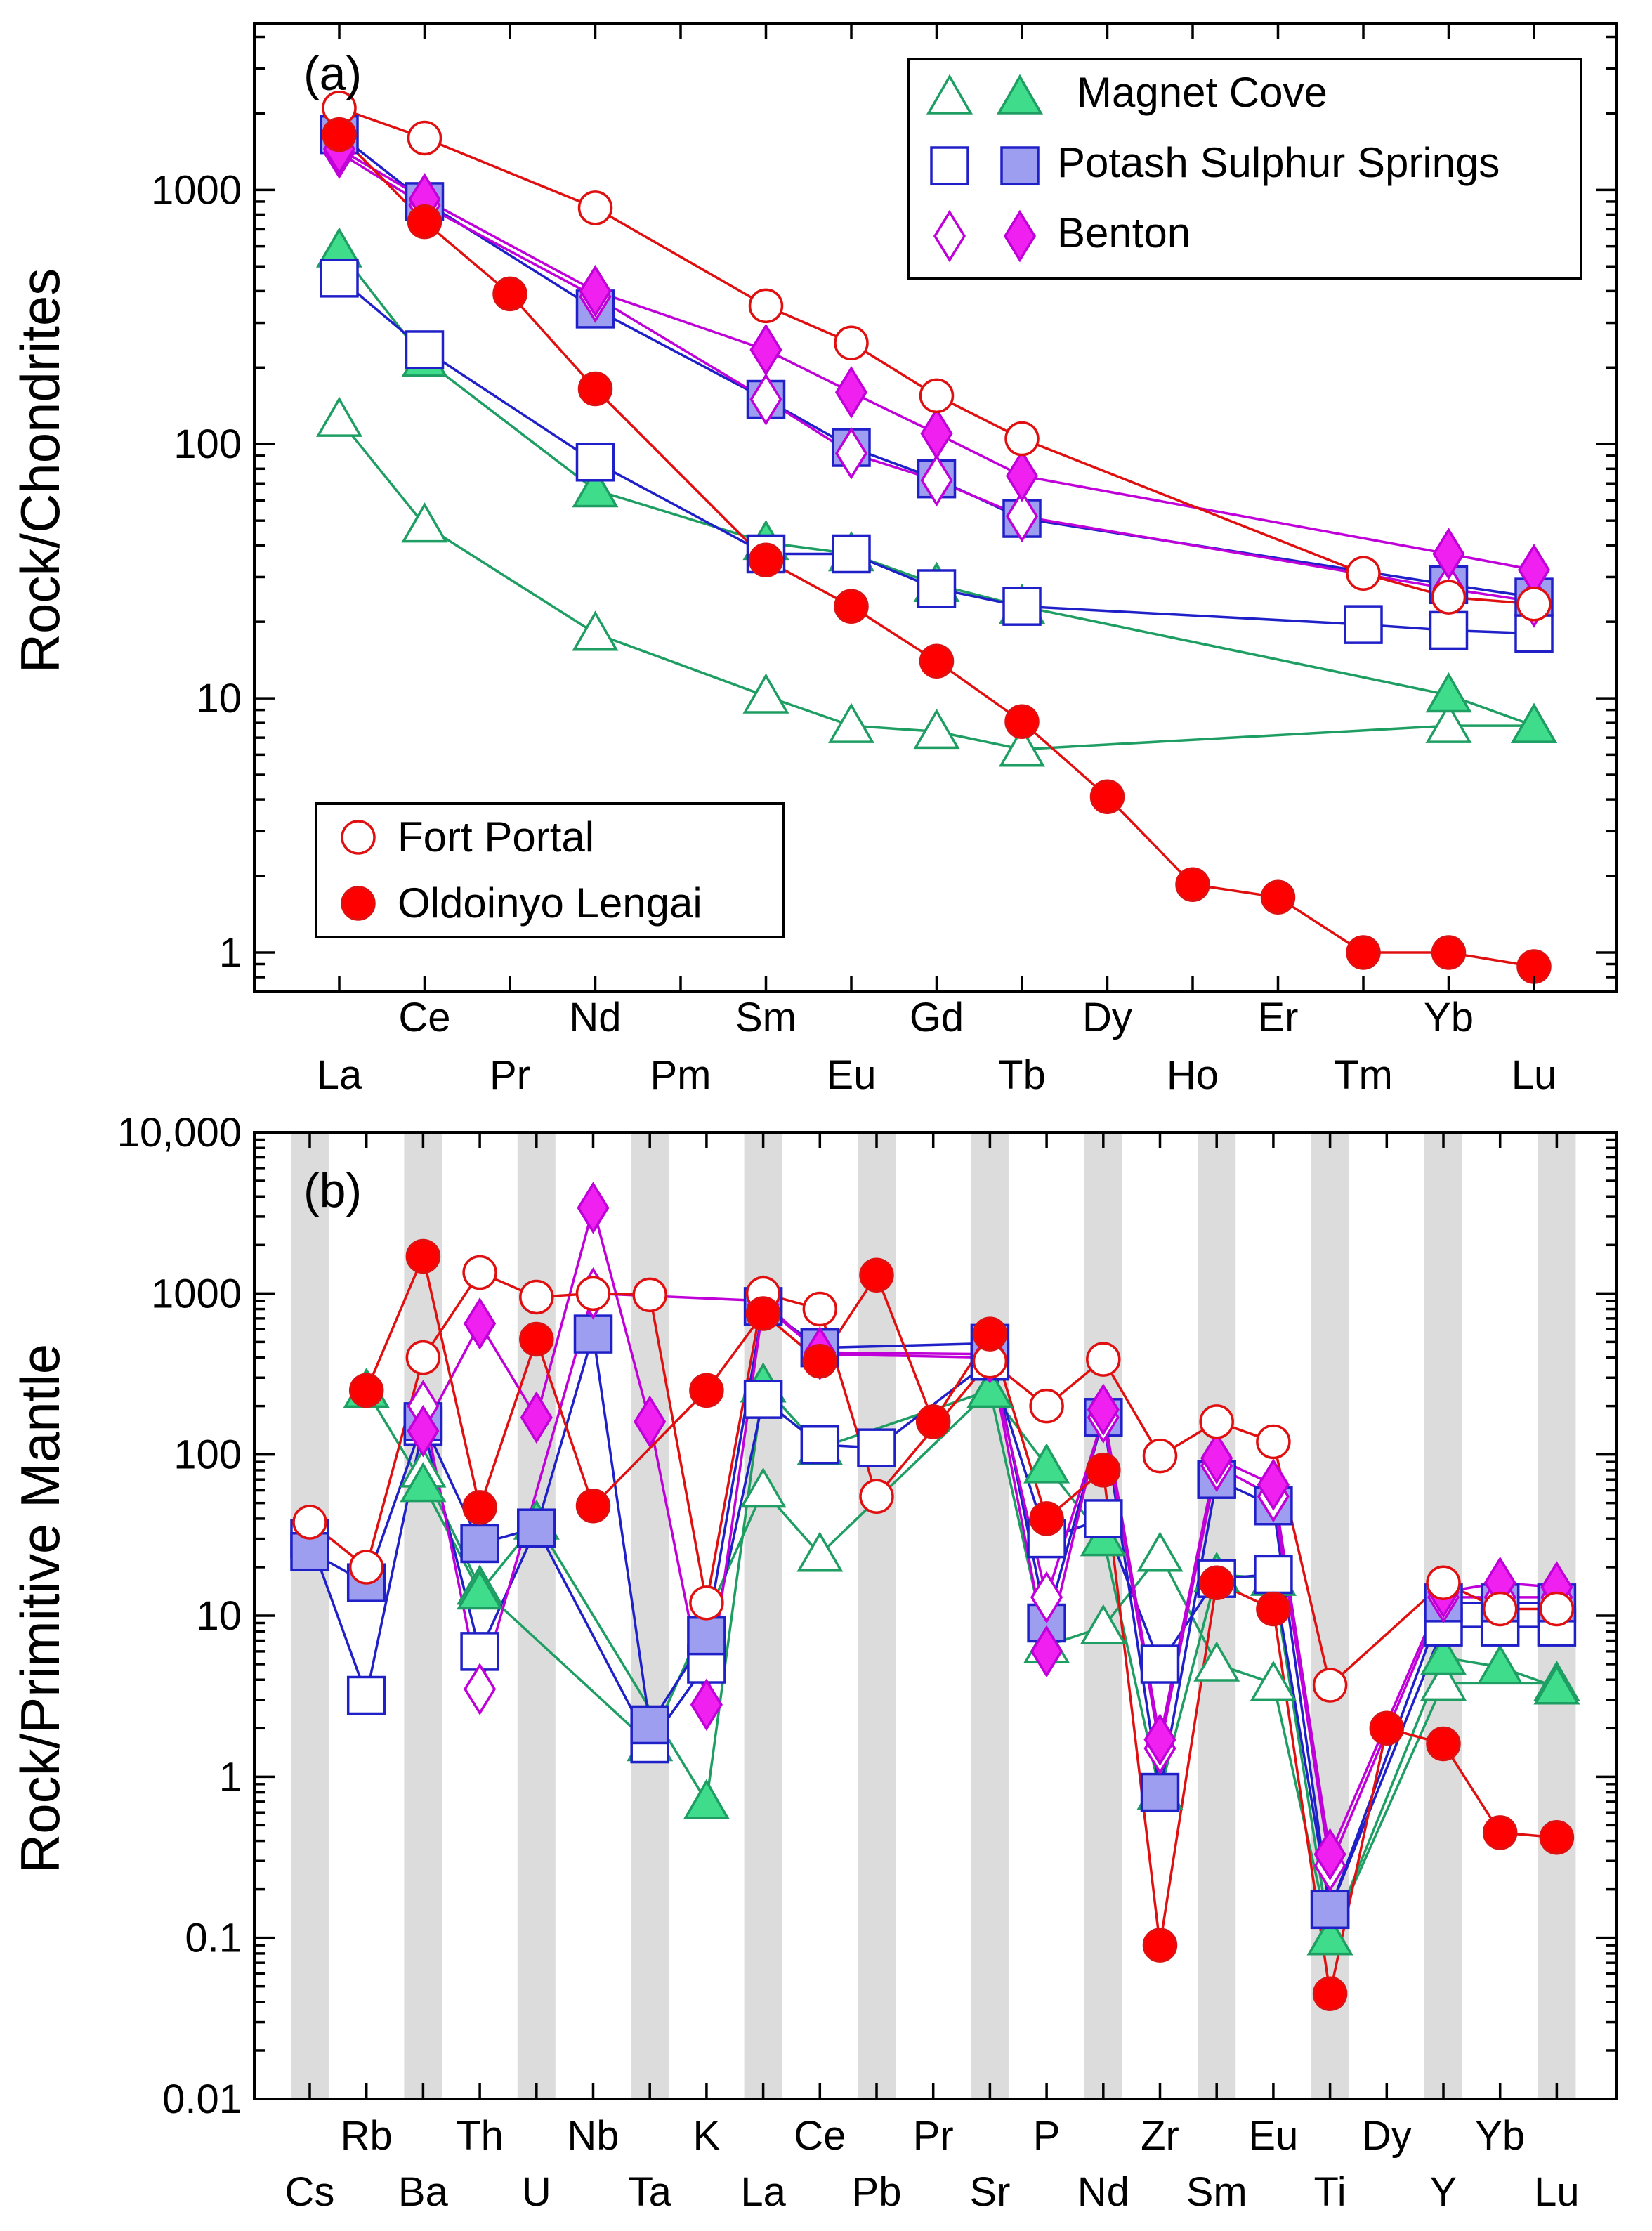  Describe the element at coordinates (309, 1523) in the screenshot. I see `point-fp_open-cs` at that location.